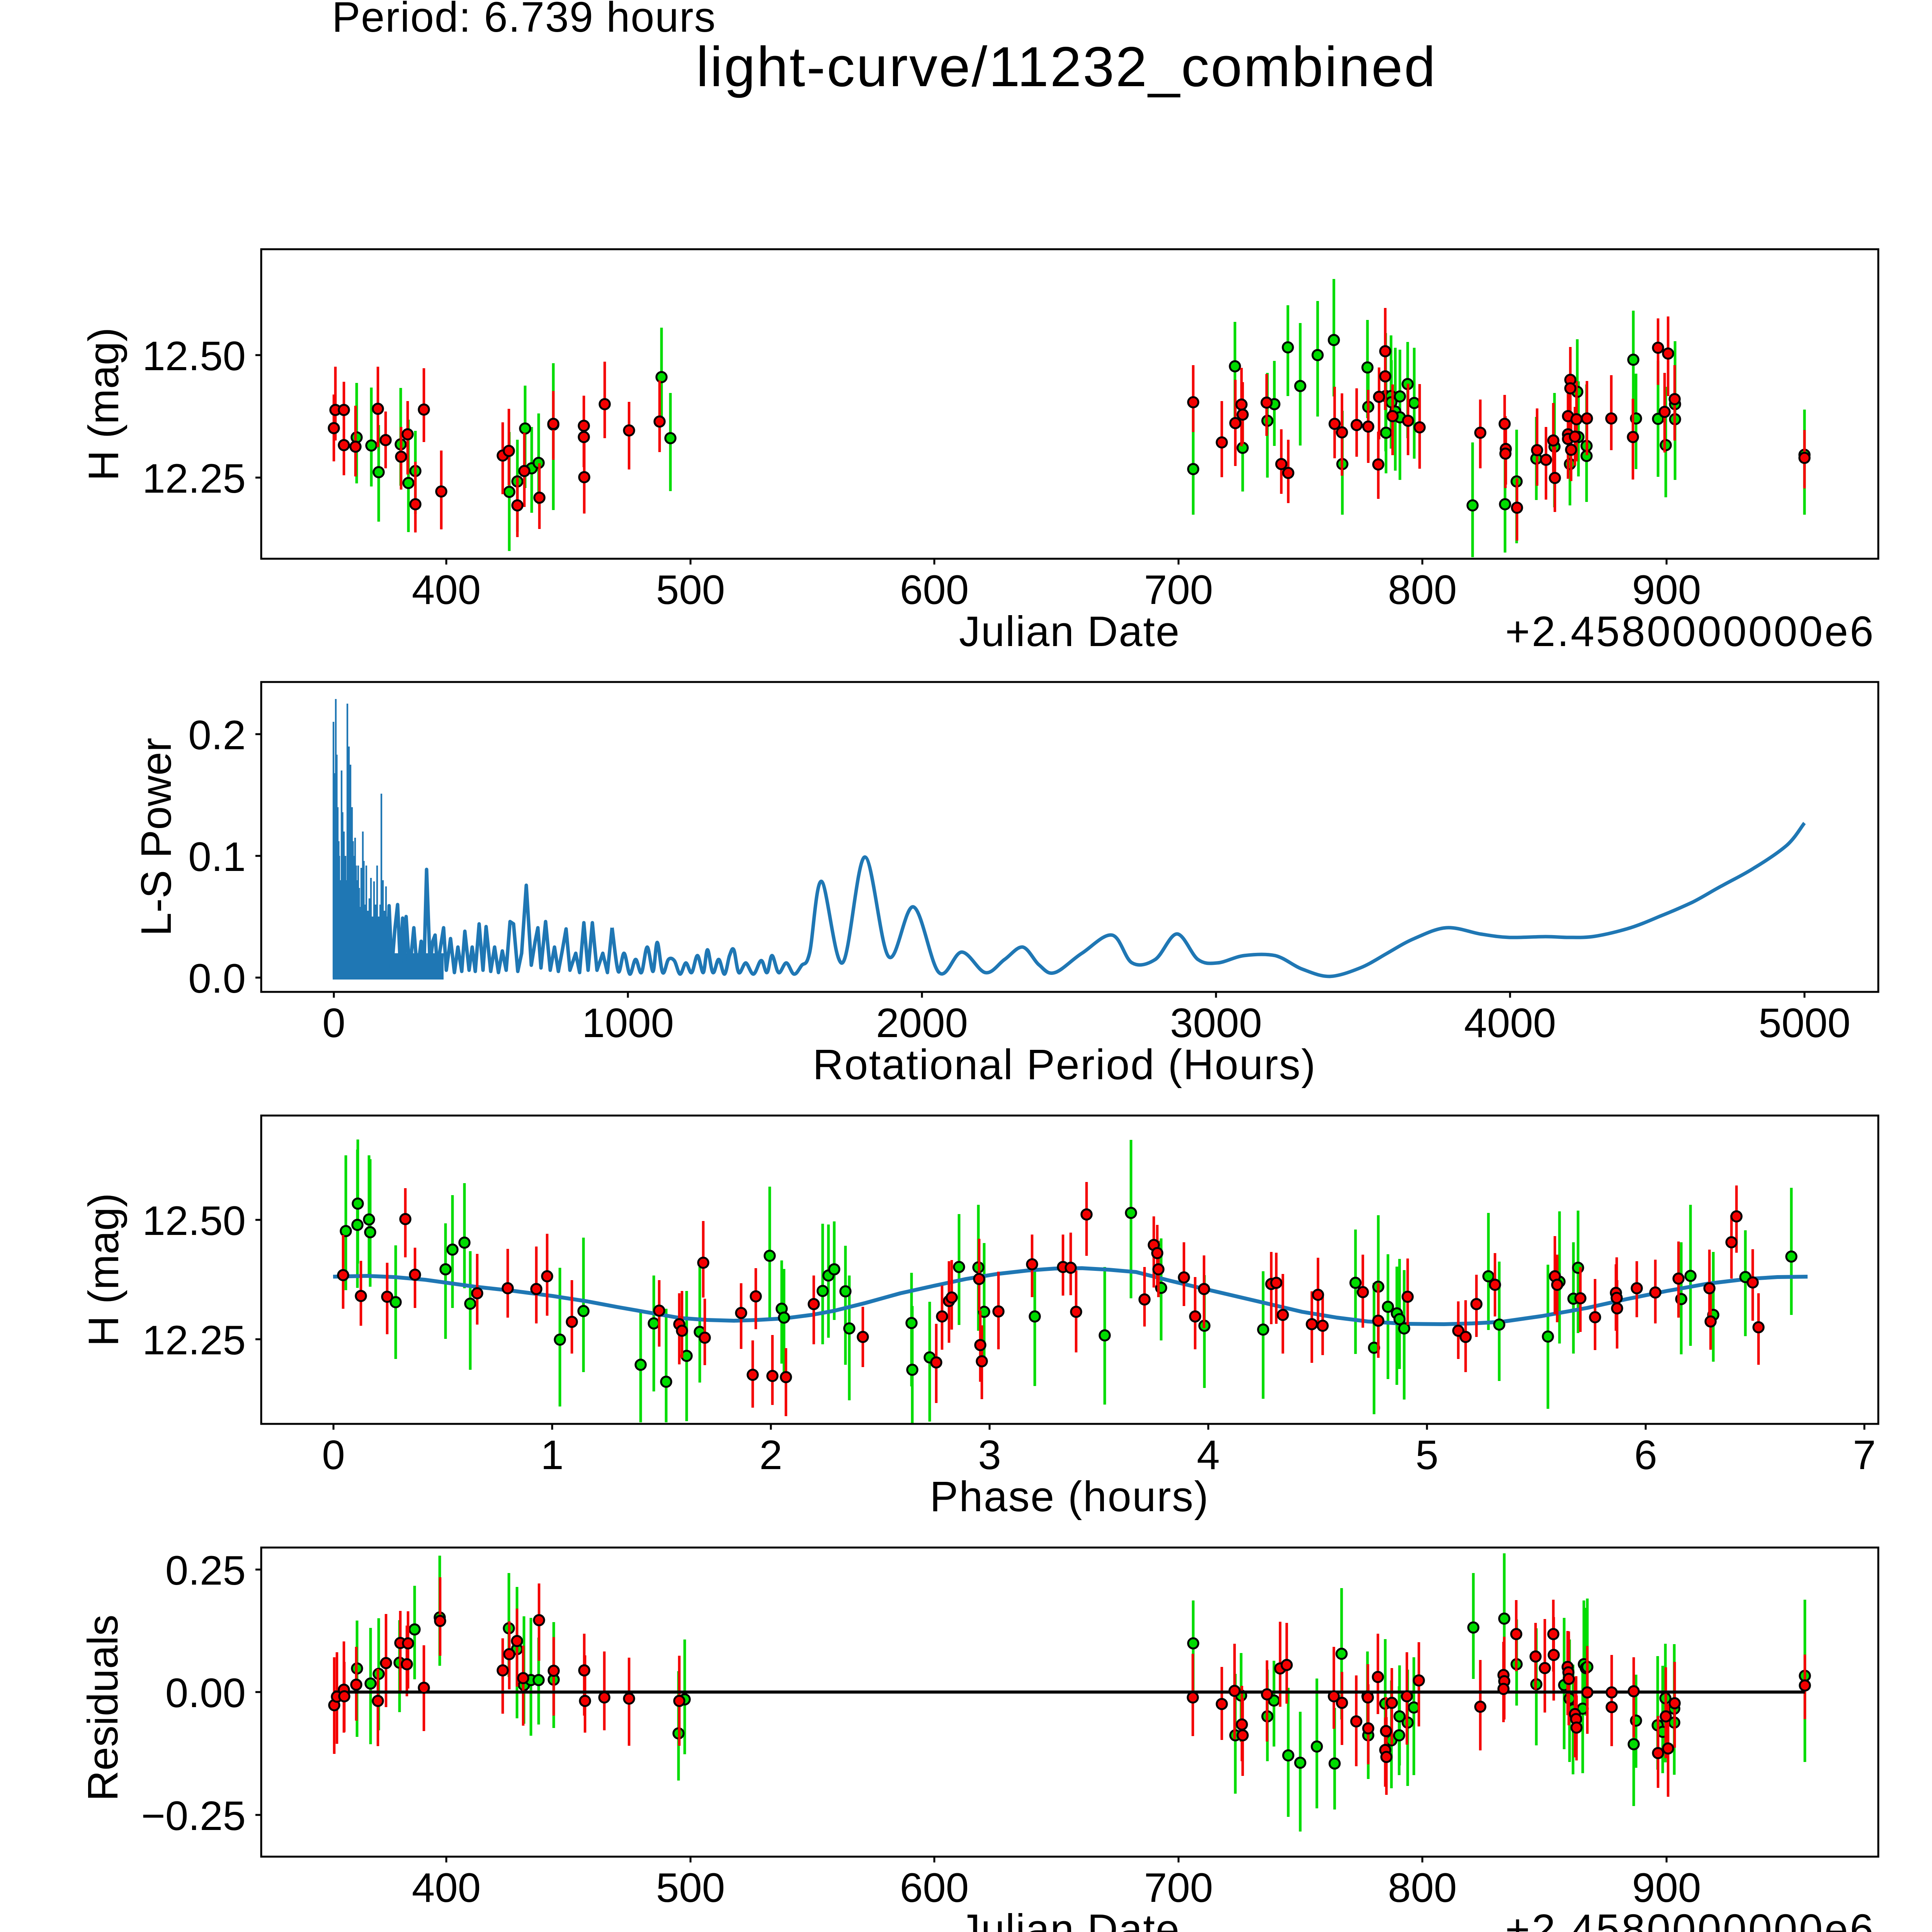 This screenshot has width=1932, height=1932. I want to click on svg-text: 3000, so click(1216, 1023).